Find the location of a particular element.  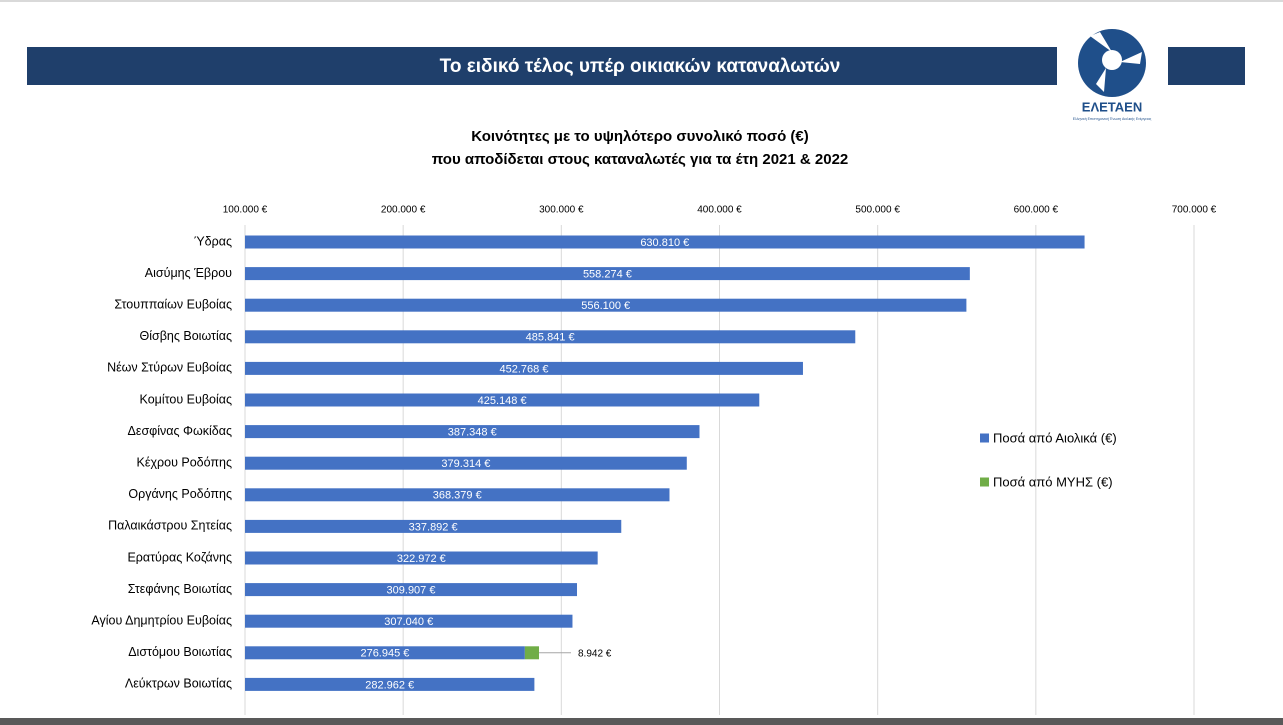

y-tick-label: Στεφάνης Βοιωτίας is located at coordinates (180, 589).